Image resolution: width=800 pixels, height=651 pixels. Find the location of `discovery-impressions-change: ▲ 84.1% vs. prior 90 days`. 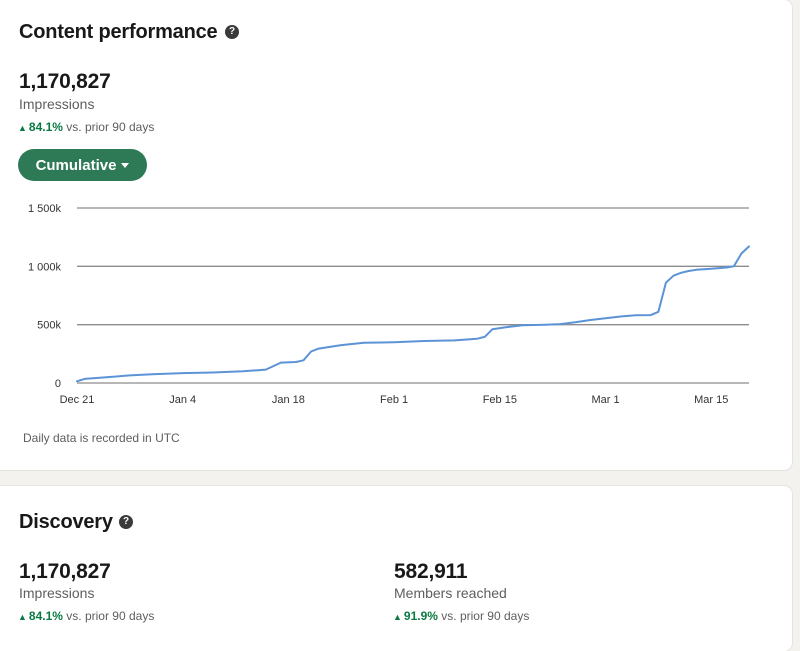

discovery-impressions-change: ▲ 84.1% vs. prior 90 days is located at coordinates (86, 616).